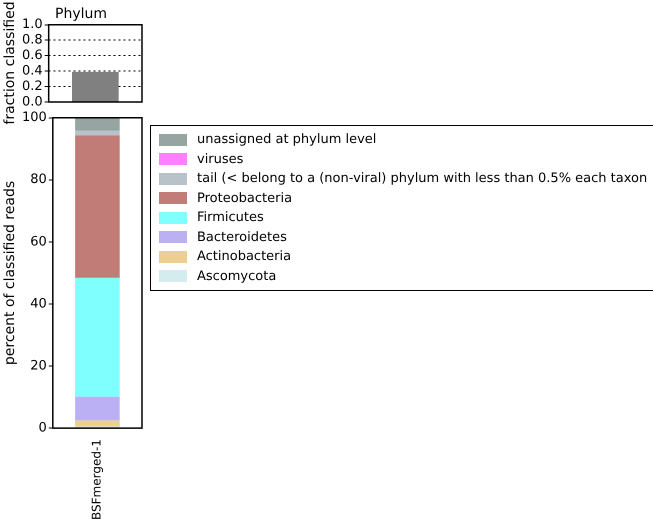 The width and height of the screenshot is (653, 525). I want to click on legend-label: Actinobacteria, so click(244, 256).